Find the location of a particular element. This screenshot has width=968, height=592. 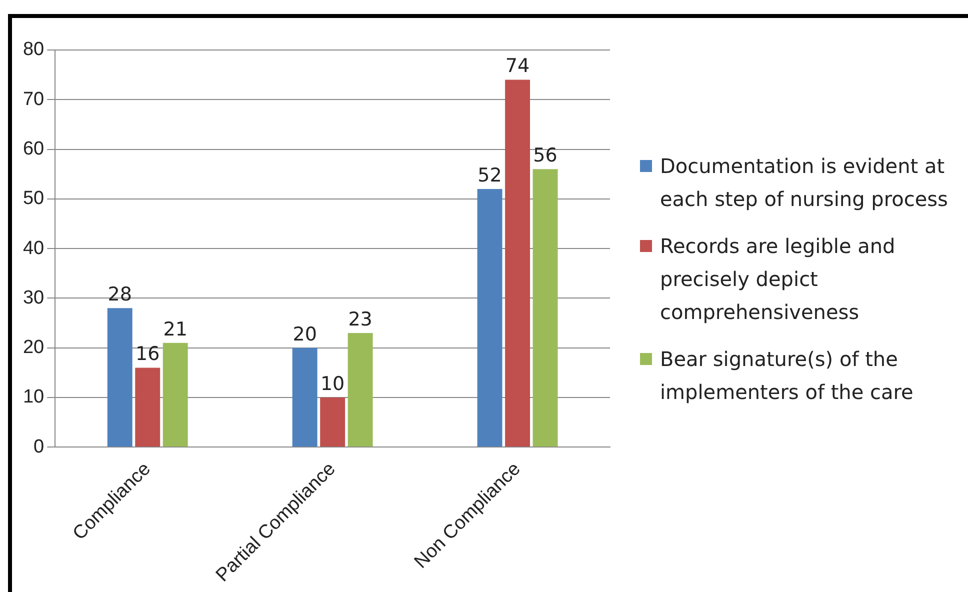

data-label: 10 is located at coordinates (332, 383).